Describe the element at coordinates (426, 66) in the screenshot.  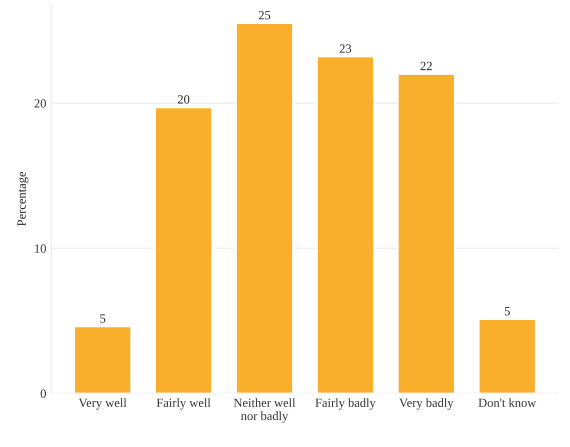
I see `data-label: 22` at that location.